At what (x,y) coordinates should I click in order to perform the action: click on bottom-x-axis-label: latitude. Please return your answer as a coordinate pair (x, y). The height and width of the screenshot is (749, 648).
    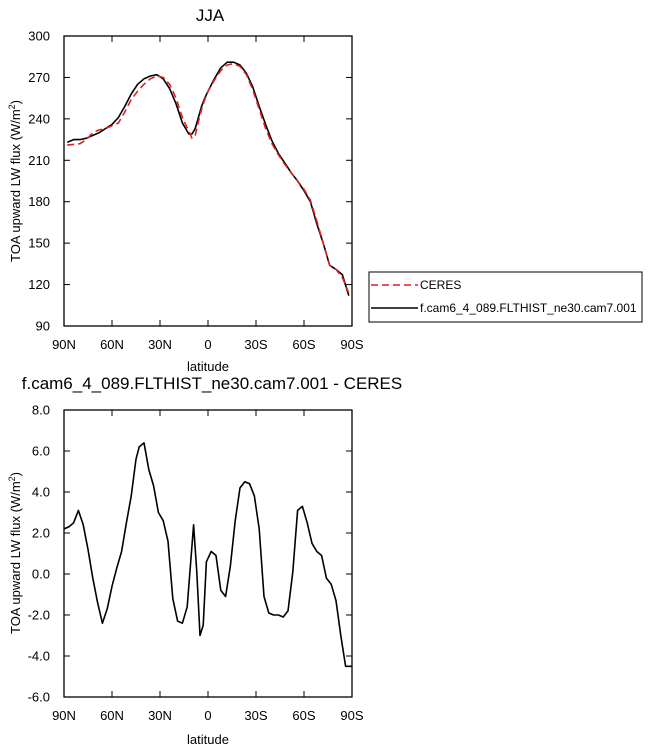
    Looking at the image, I should click on (208, 739).